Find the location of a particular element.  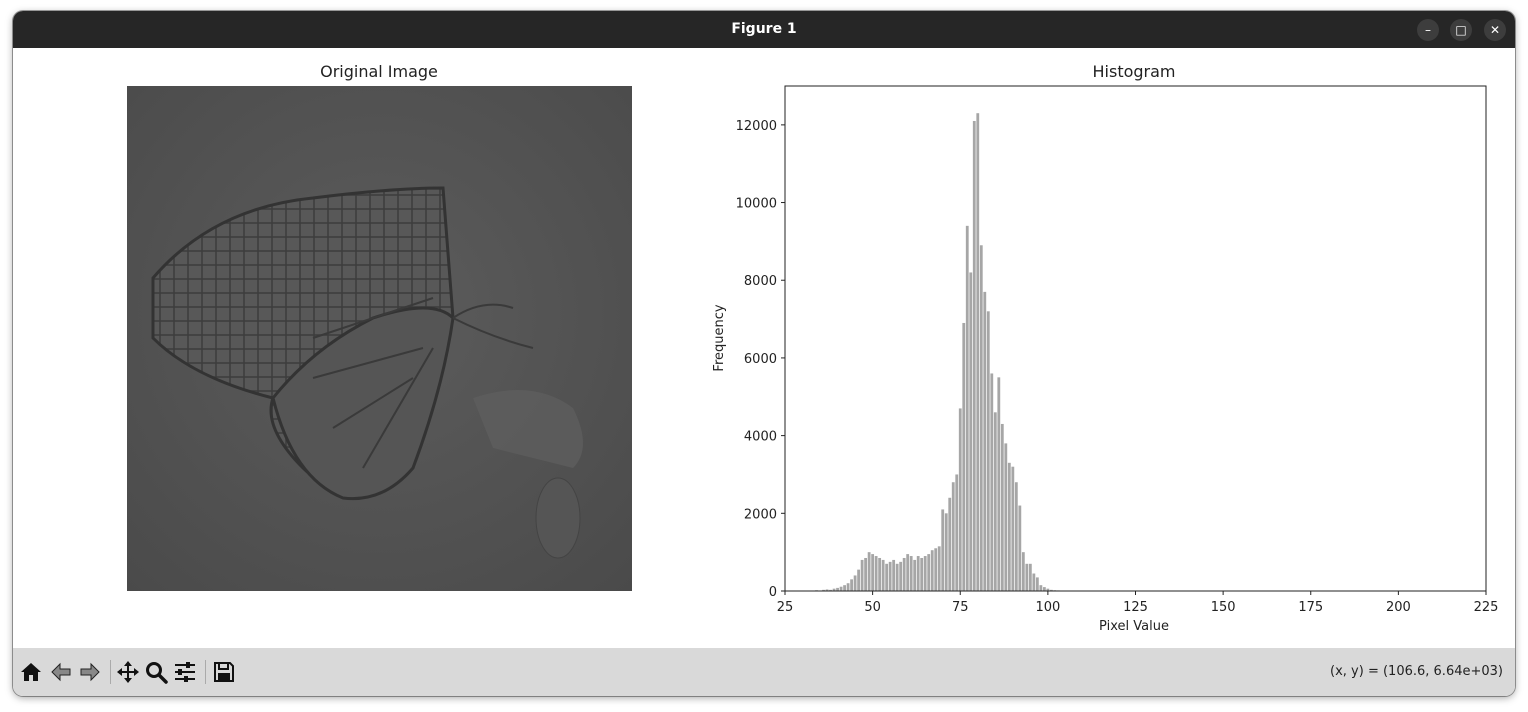

x-tick-label: 25 is located at coordinates (785, 607).